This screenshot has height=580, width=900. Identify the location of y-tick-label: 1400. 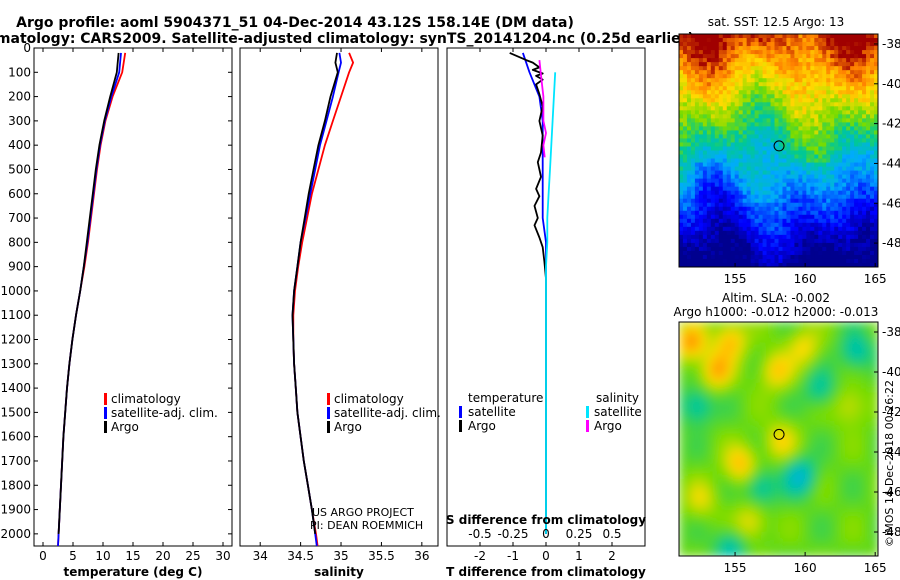
(15, 388).